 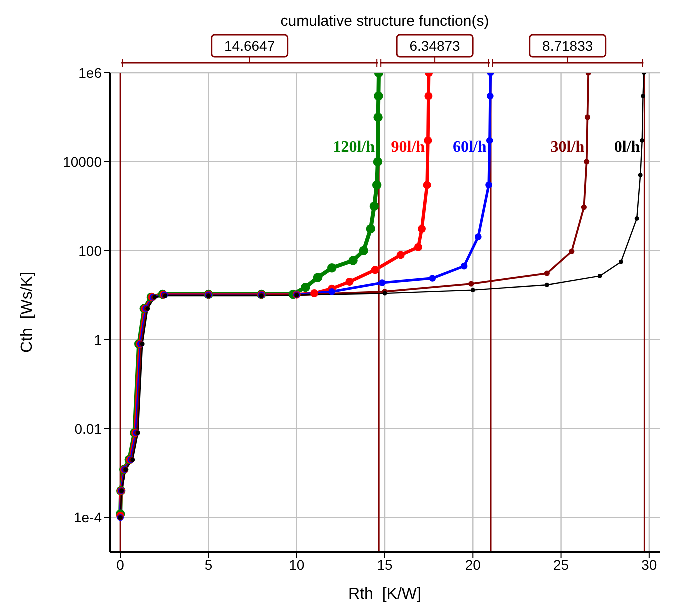 I want to click on x-tick-label: 0, so click(x=120, y=564).